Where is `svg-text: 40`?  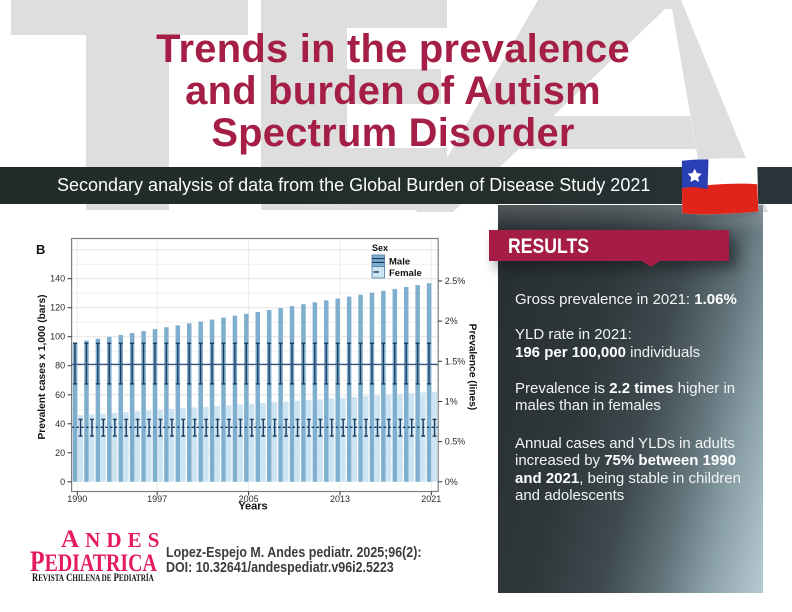 svg-text: 40 is located at coordinates (60, 424).